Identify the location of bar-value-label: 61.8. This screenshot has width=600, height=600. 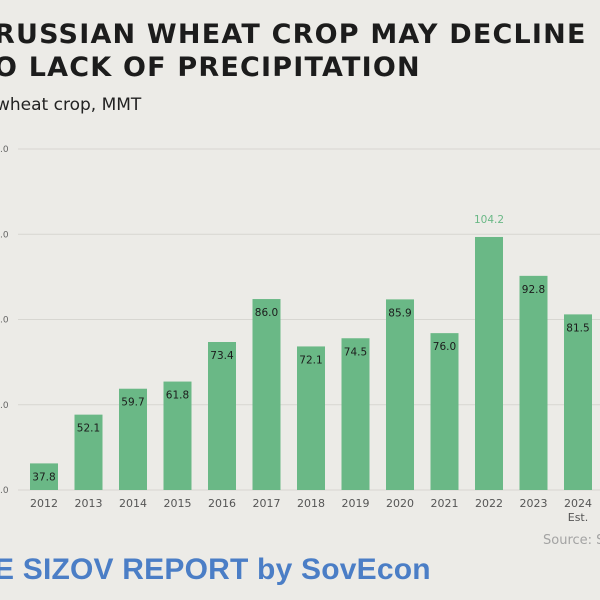
(177, 396).